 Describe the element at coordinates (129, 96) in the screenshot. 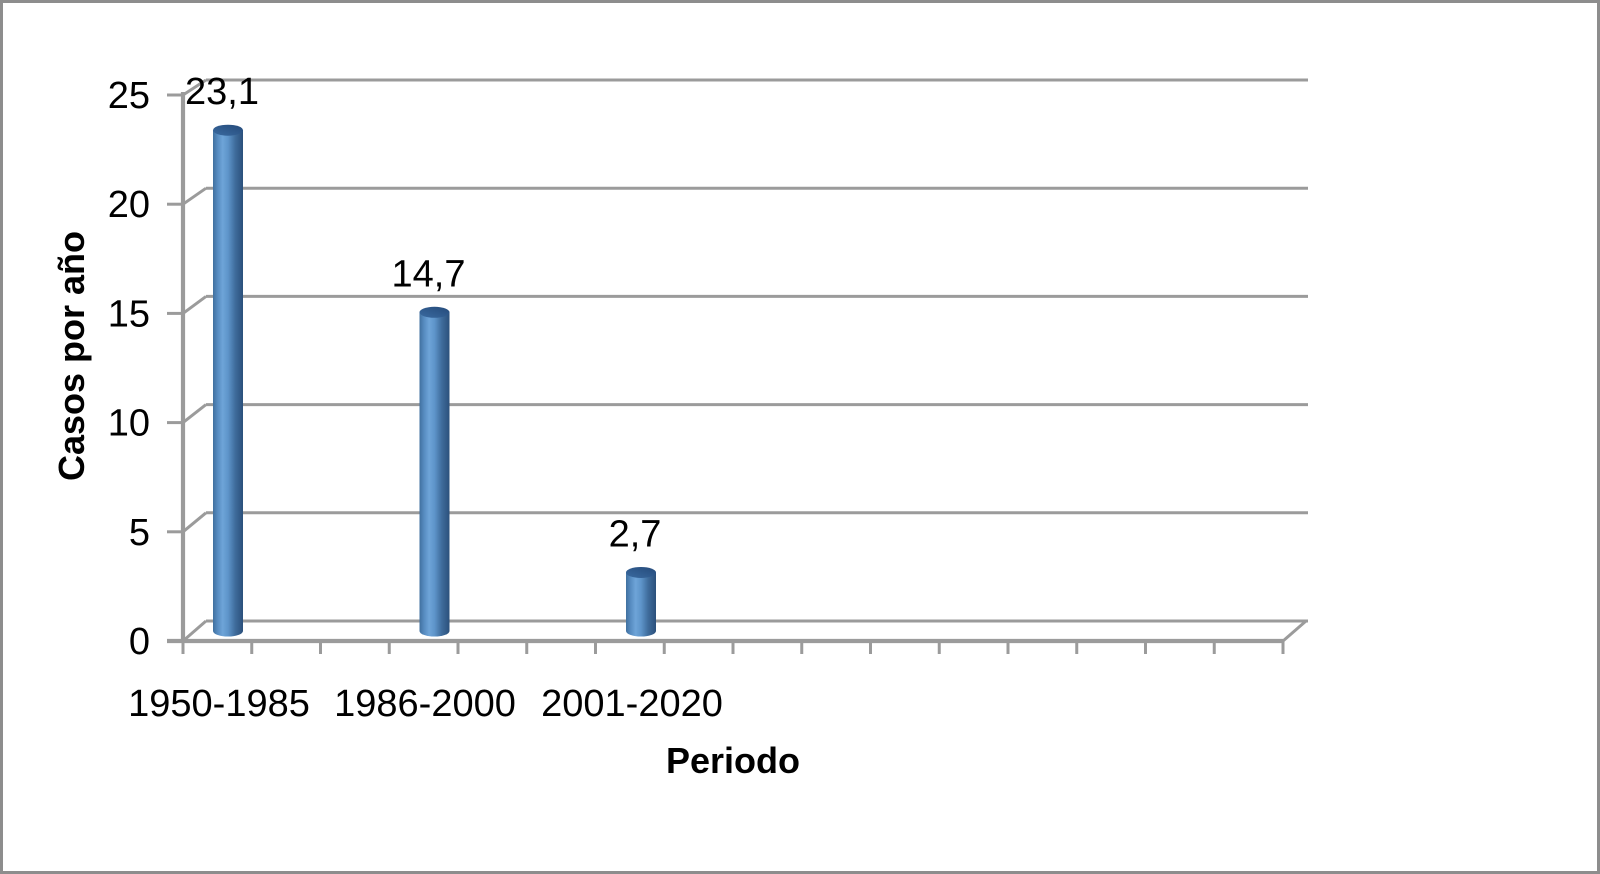

I see `y-tick-label: 25` at that location.